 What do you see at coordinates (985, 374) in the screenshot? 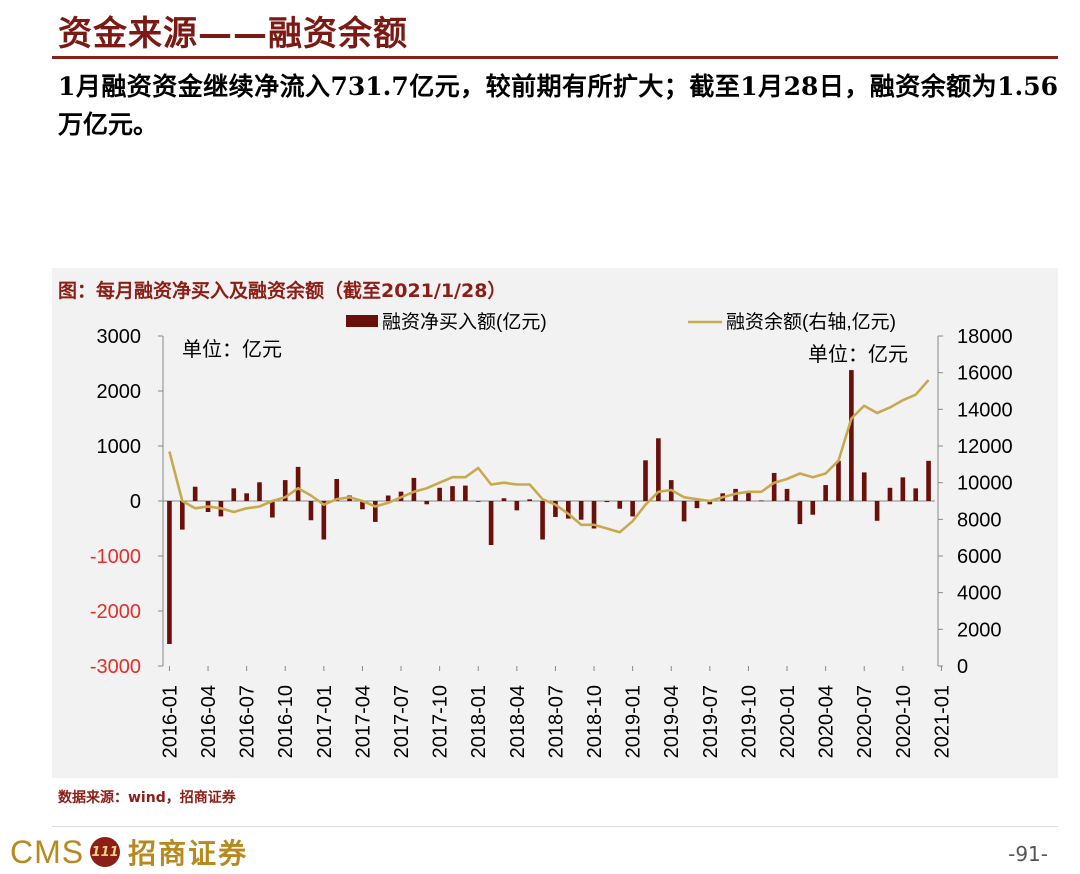
I see `right-tick-label: 16000` at bounding box center [985, 374].